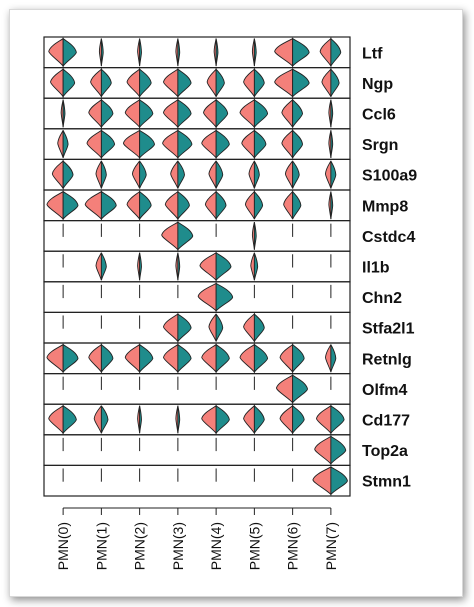 The height and width of the screenshot is (607, 474). I want to click on gene-label-Ccl6: Ccl6, so click(379, 115).